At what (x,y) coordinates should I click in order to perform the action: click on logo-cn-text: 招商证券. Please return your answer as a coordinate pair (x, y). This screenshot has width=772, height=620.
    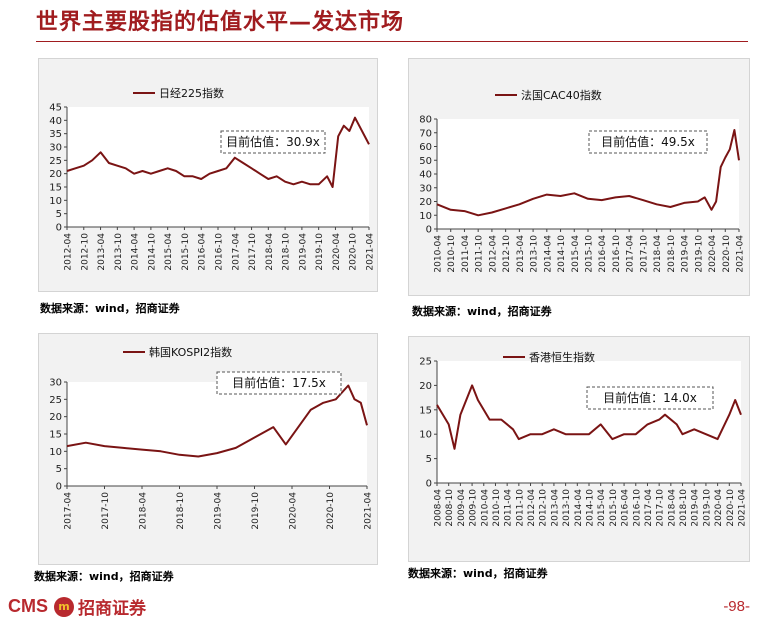
    Looking at the image, I should click on (112, 609).